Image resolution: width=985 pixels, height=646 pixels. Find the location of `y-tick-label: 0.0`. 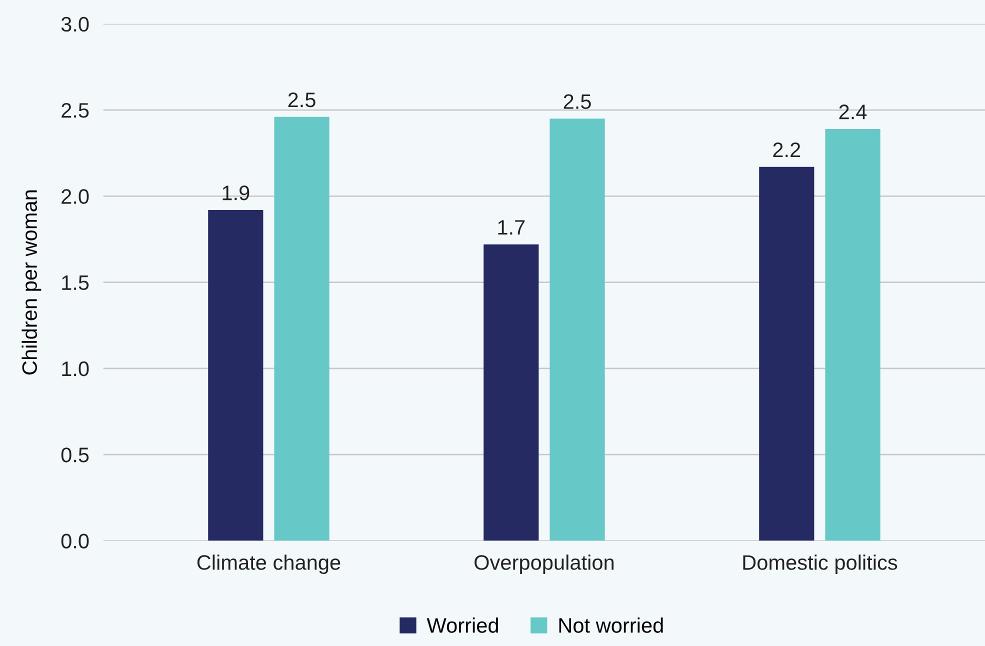

y-tick-label: 0.0 is located at coordinates (75, 541).